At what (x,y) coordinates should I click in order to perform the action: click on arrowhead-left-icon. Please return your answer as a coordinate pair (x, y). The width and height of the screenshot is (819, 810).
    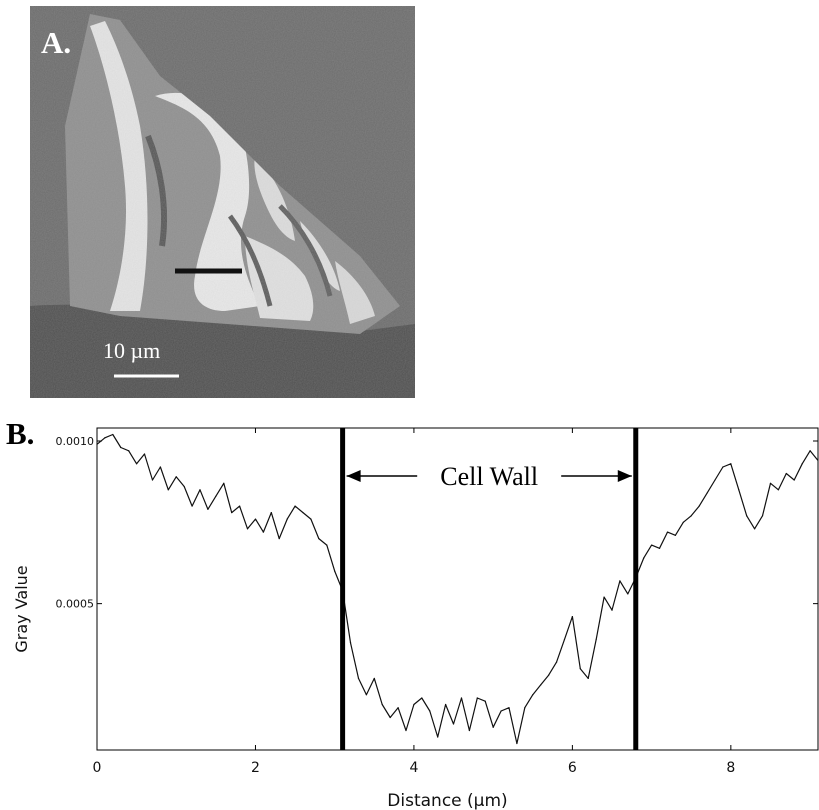
    Looking at the image, I should click on (353, 476).